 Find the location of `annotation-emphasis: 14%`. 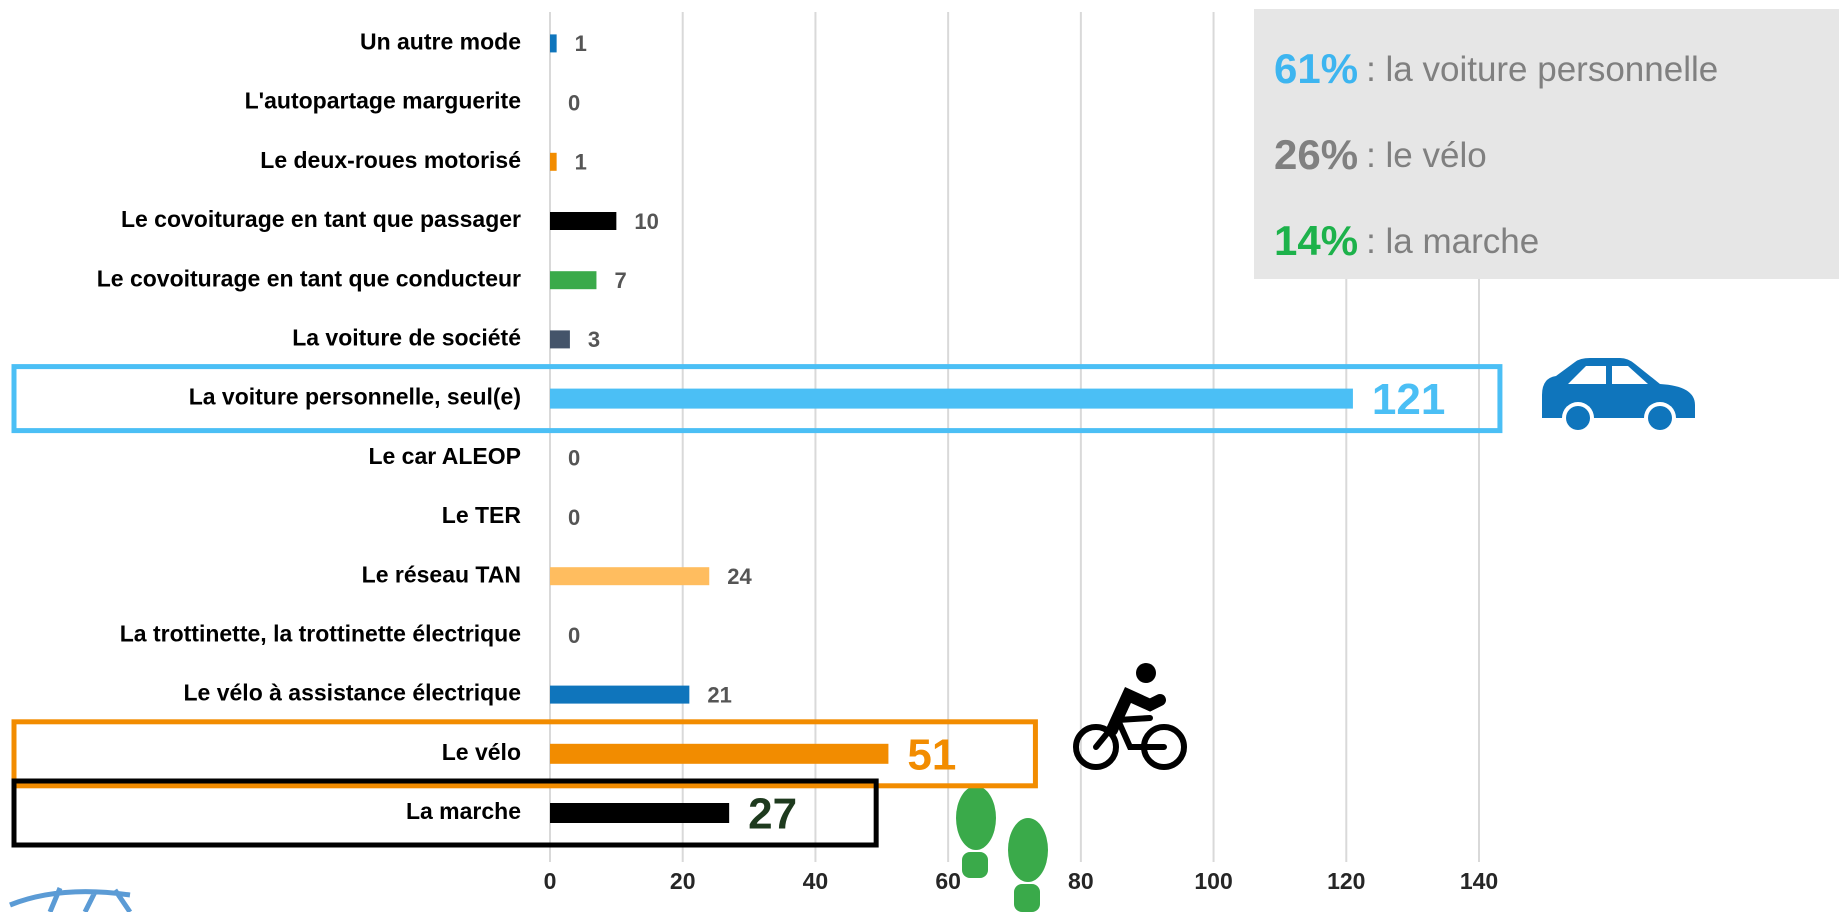

annotation-emphasis: 14% is located at coordinates (1316, 240).